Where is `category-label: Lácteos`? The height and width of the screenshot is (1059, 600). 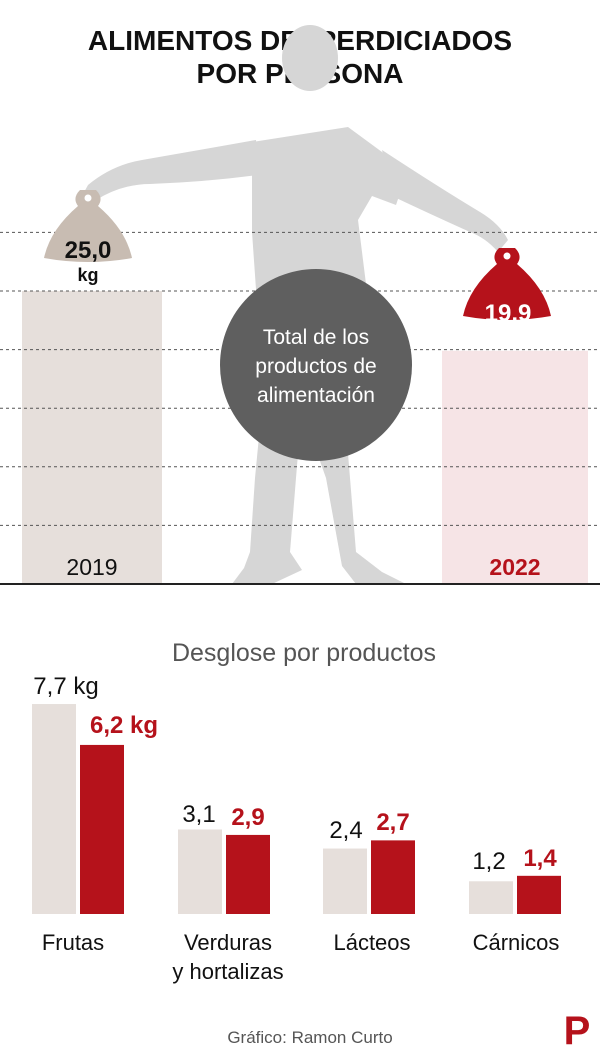 category-label: Lácteos is located at coordinates (371, 942).